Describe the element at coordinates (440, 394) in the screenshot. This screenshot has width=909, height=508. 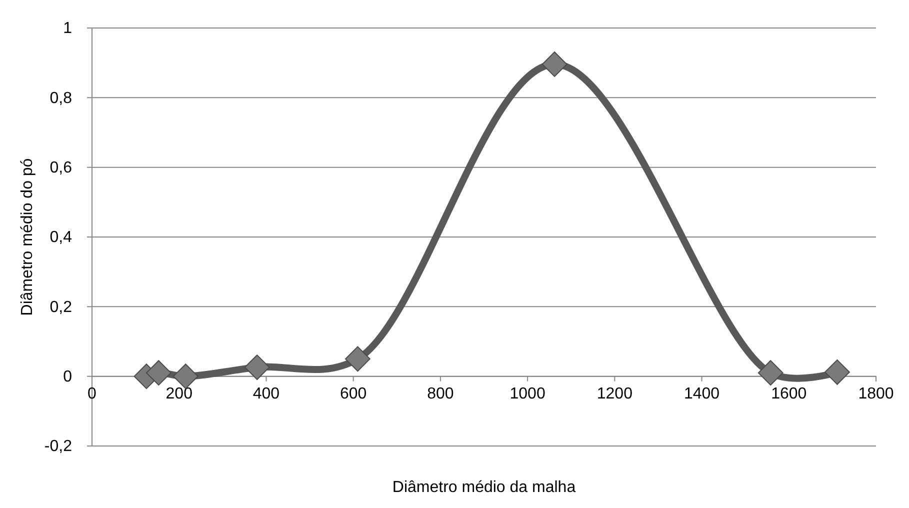
I see `x-tick-label: 800` at that location.